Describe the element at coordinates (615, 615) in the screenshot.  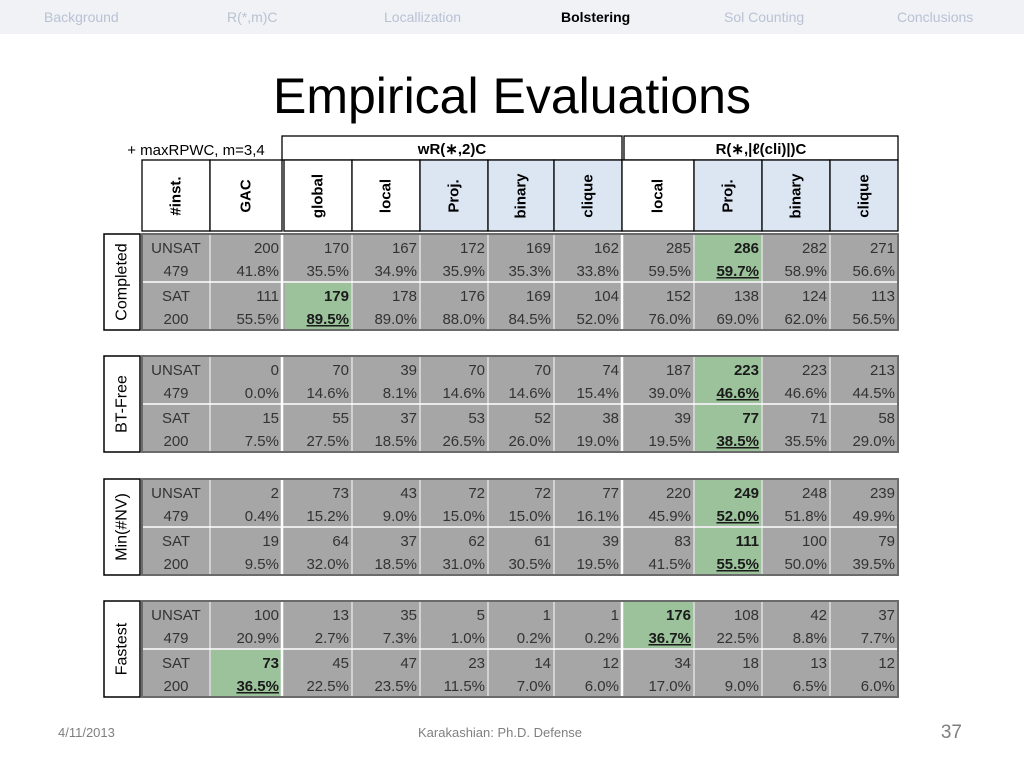
I see `cell-value: 1` at that location.